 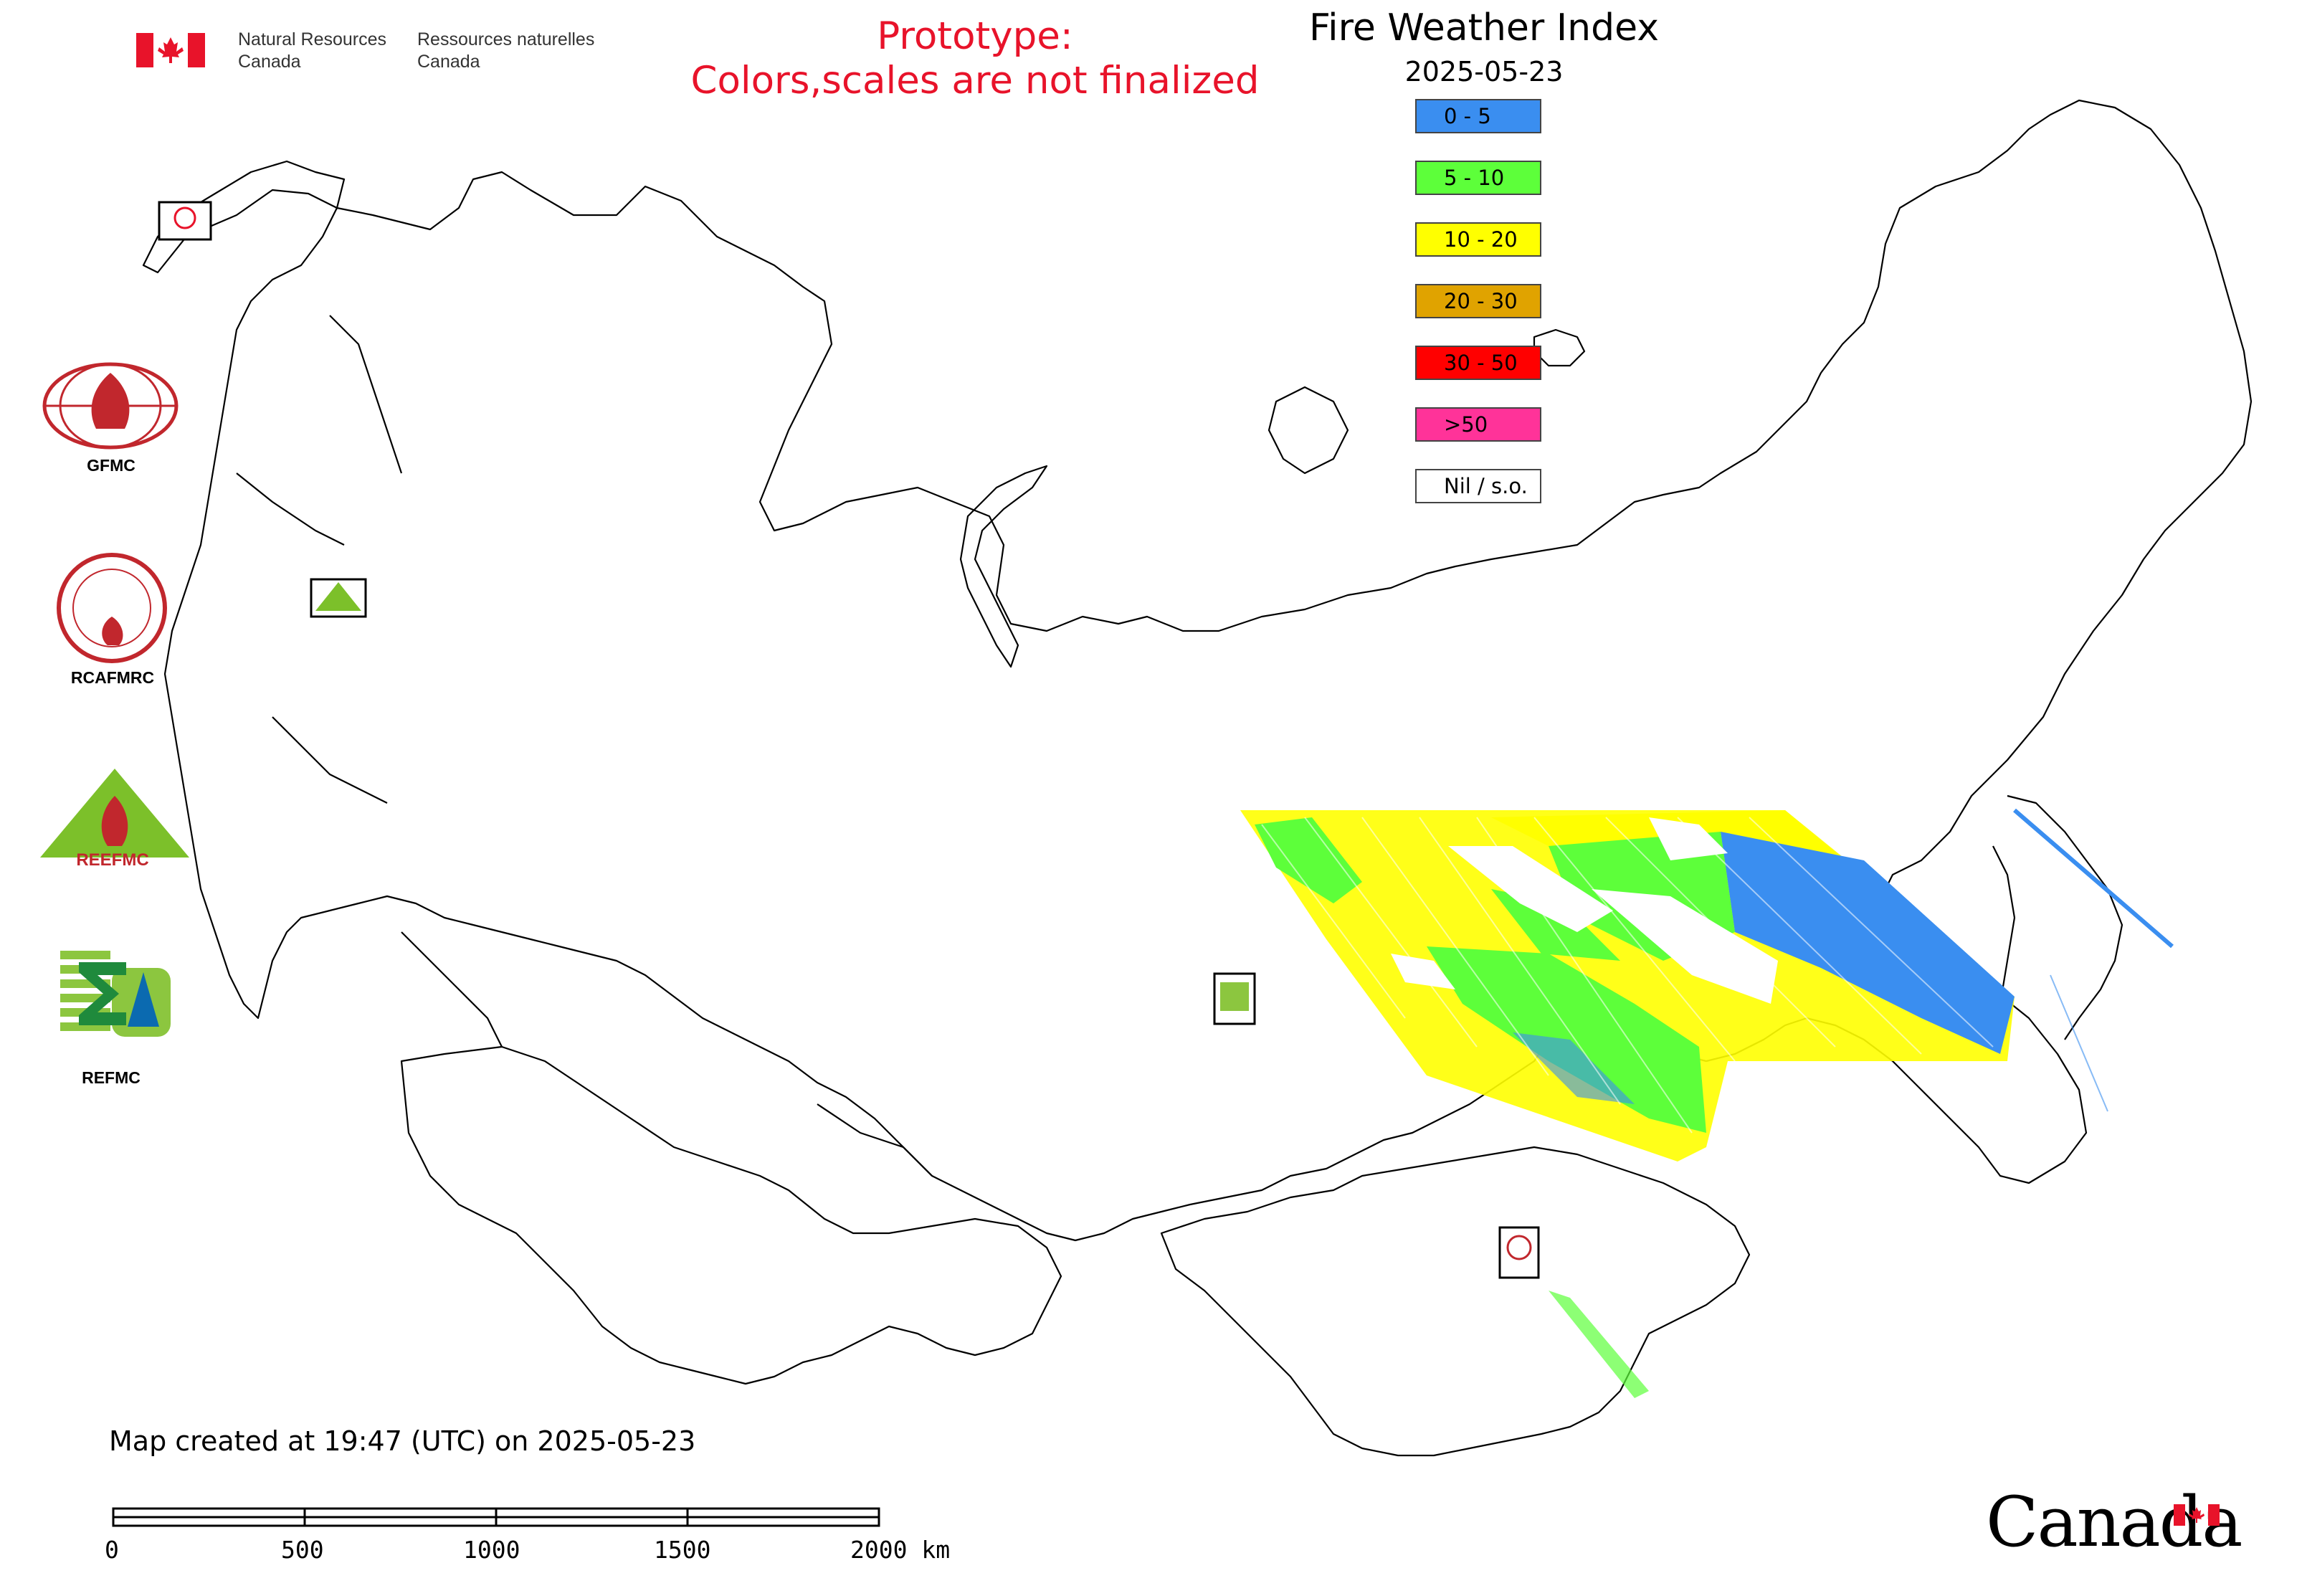 I want to click on legend-label: 30 - 50, so click(x=1481, y=363).